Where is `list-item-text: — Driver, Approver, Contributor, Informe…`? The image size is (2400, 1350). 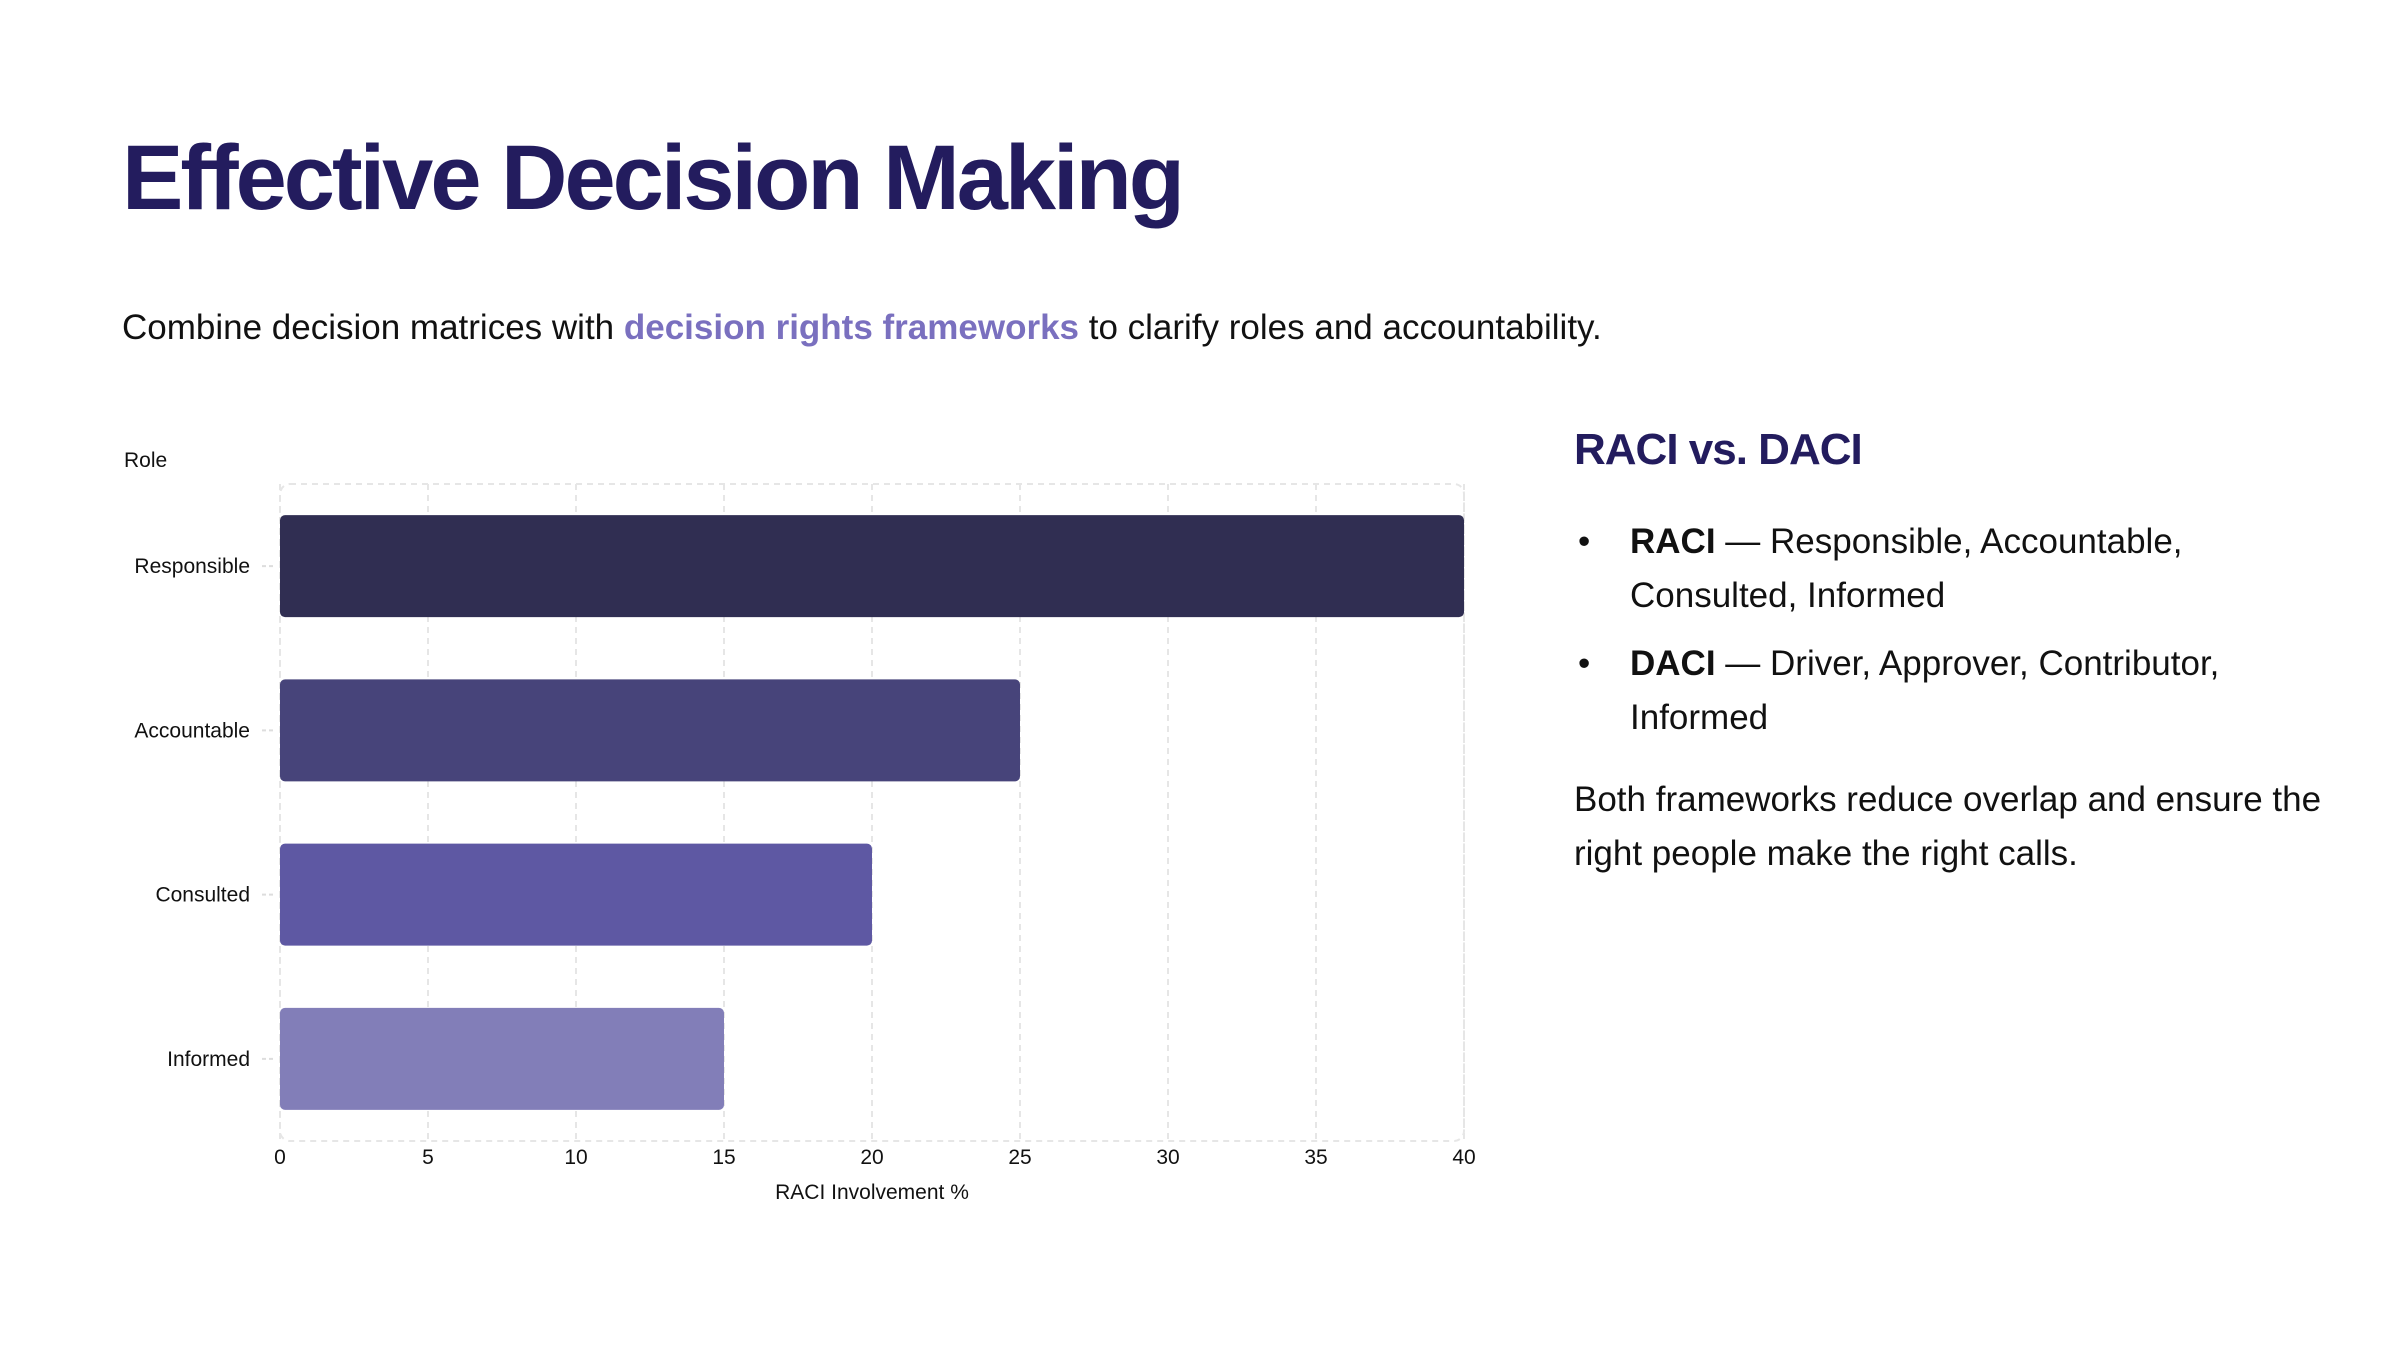
list-item-text: — Driver, Approver, Contributor, Informe… is located at coordinates (1925, 690).